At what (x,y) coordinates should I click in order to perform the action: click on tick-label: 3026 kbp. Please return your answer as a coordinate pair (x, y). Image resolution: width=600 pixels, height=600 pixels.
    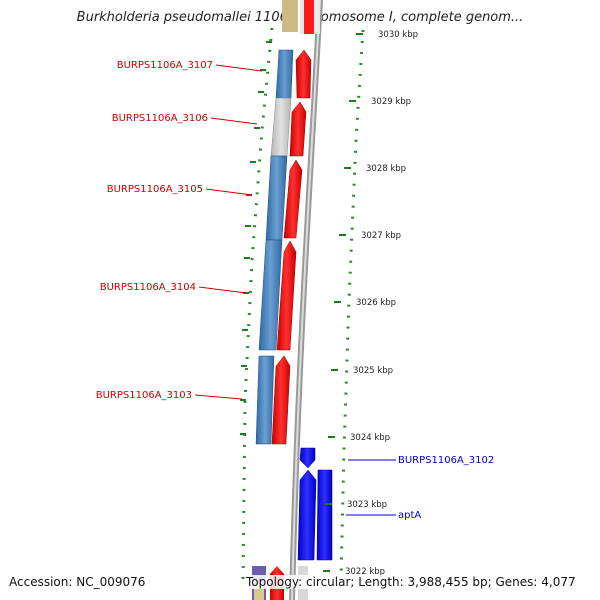
    Looking at the image, I should click on (376, 303).